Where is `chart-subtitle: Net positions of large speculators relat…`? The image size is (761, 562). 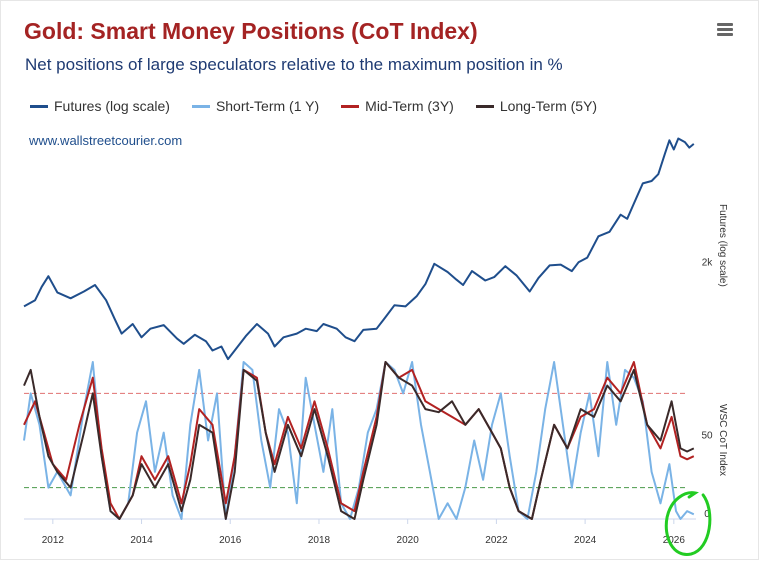 chart-subtitle: Net positions of large speculators relat… is located at coordinates (294, 64).